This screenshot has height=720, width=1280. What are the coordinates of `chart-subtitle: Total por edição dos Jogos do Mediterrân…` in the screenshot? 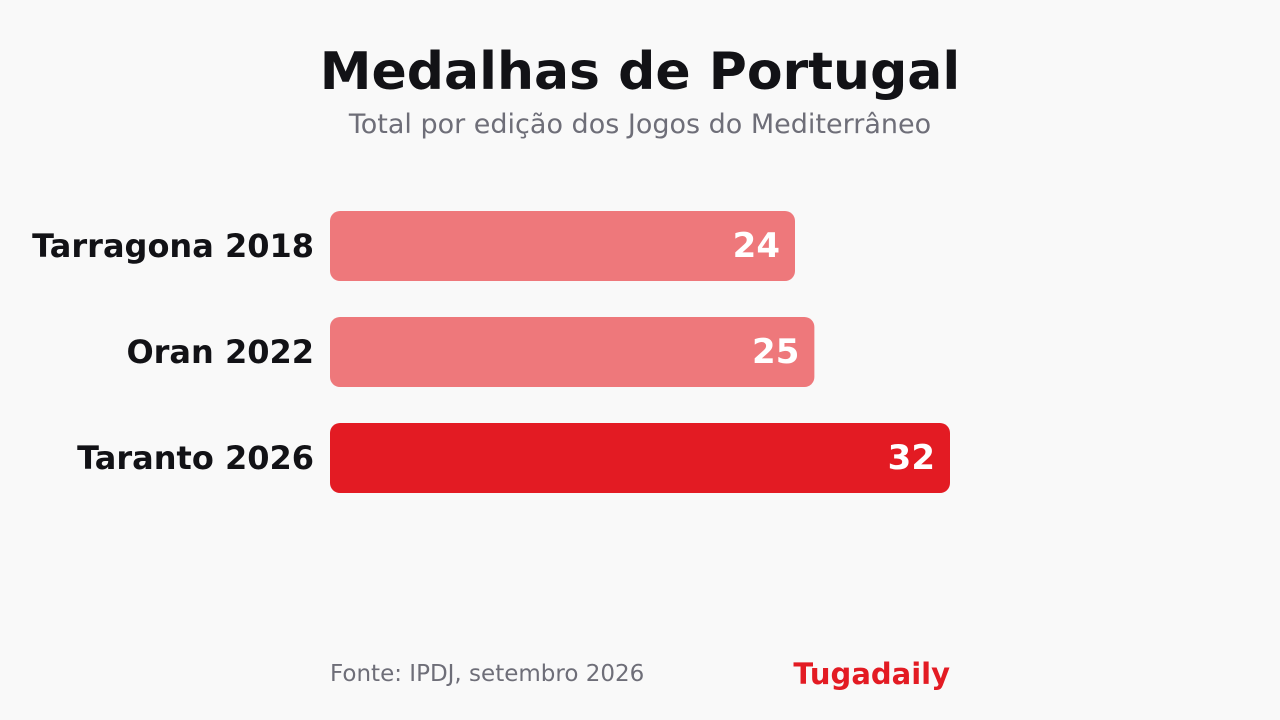 It's located at (640, 124).